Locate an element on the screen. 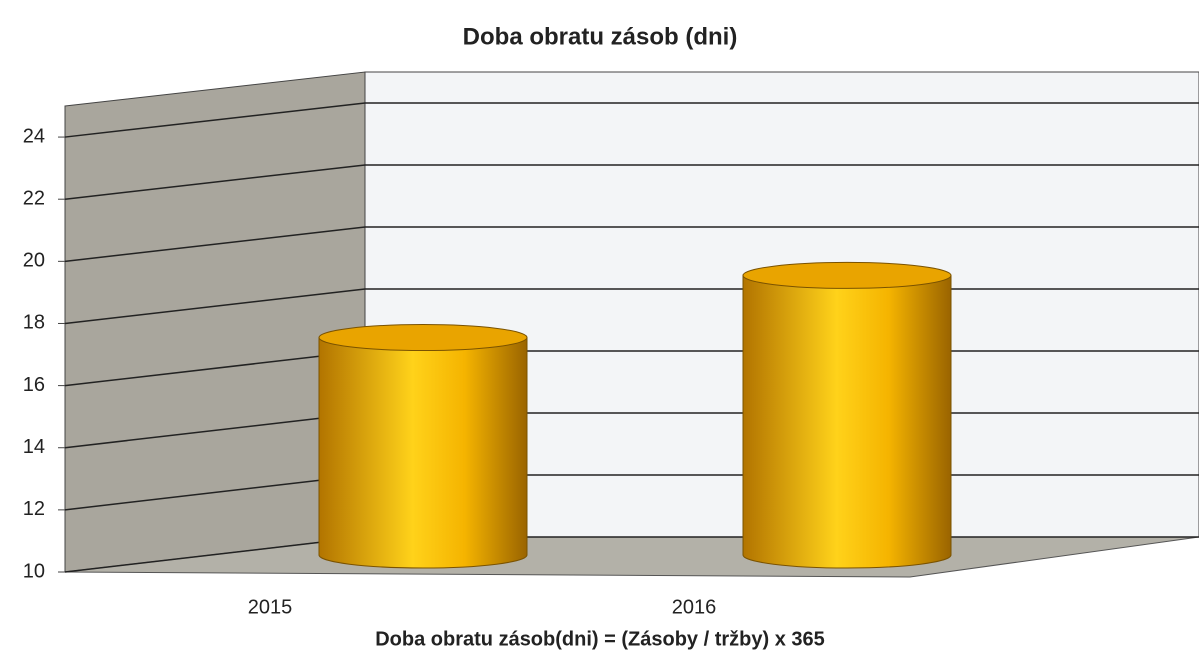  x-tick-label: 2016 is located at coordinates (694, 607).